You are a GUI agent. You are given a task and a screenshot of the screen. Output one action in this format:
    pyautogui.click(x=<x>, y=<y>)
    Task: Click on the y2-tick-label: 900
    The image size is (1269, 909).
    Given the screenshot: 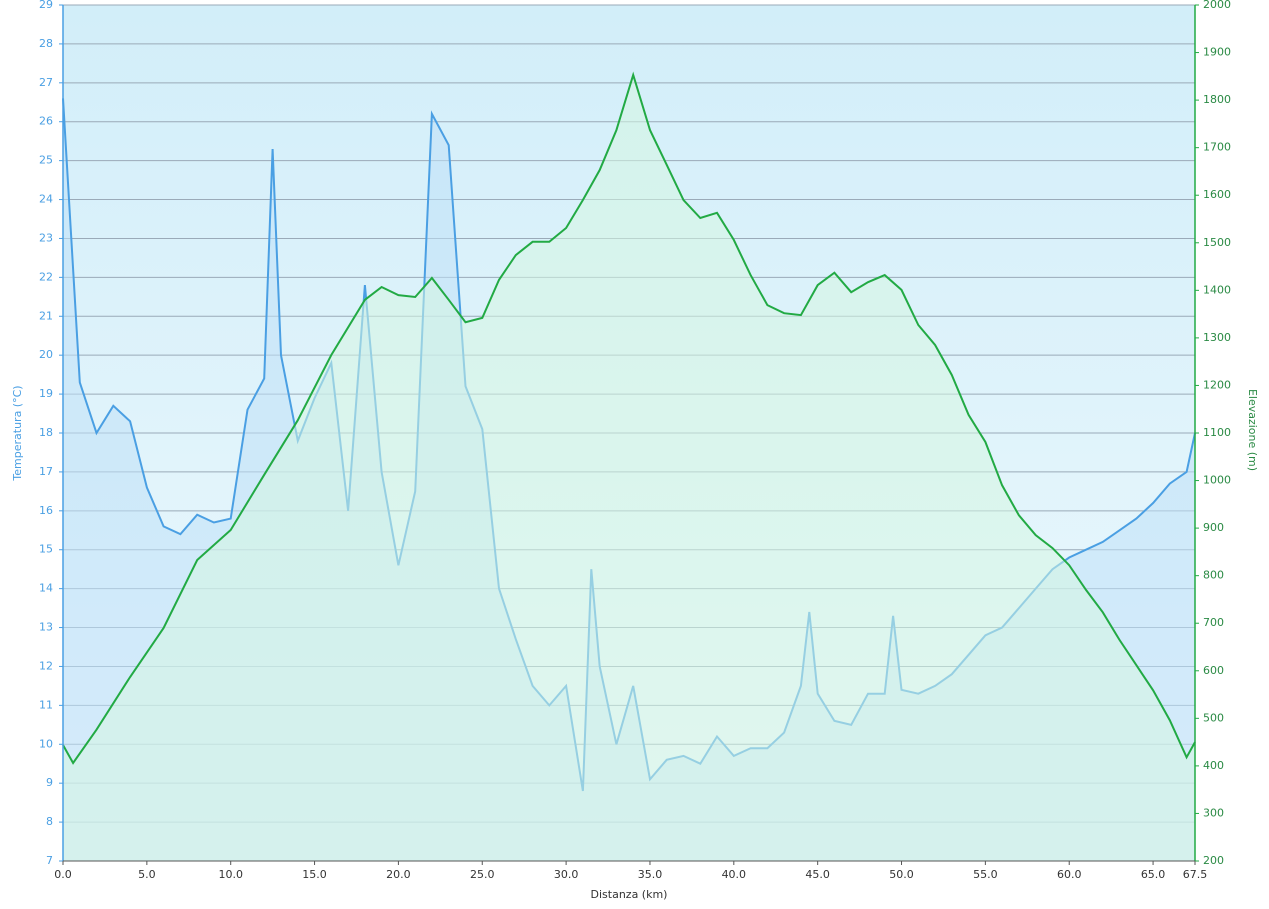 What is the action you would take?
    pyautogui.click(x=1213, y=527)
    